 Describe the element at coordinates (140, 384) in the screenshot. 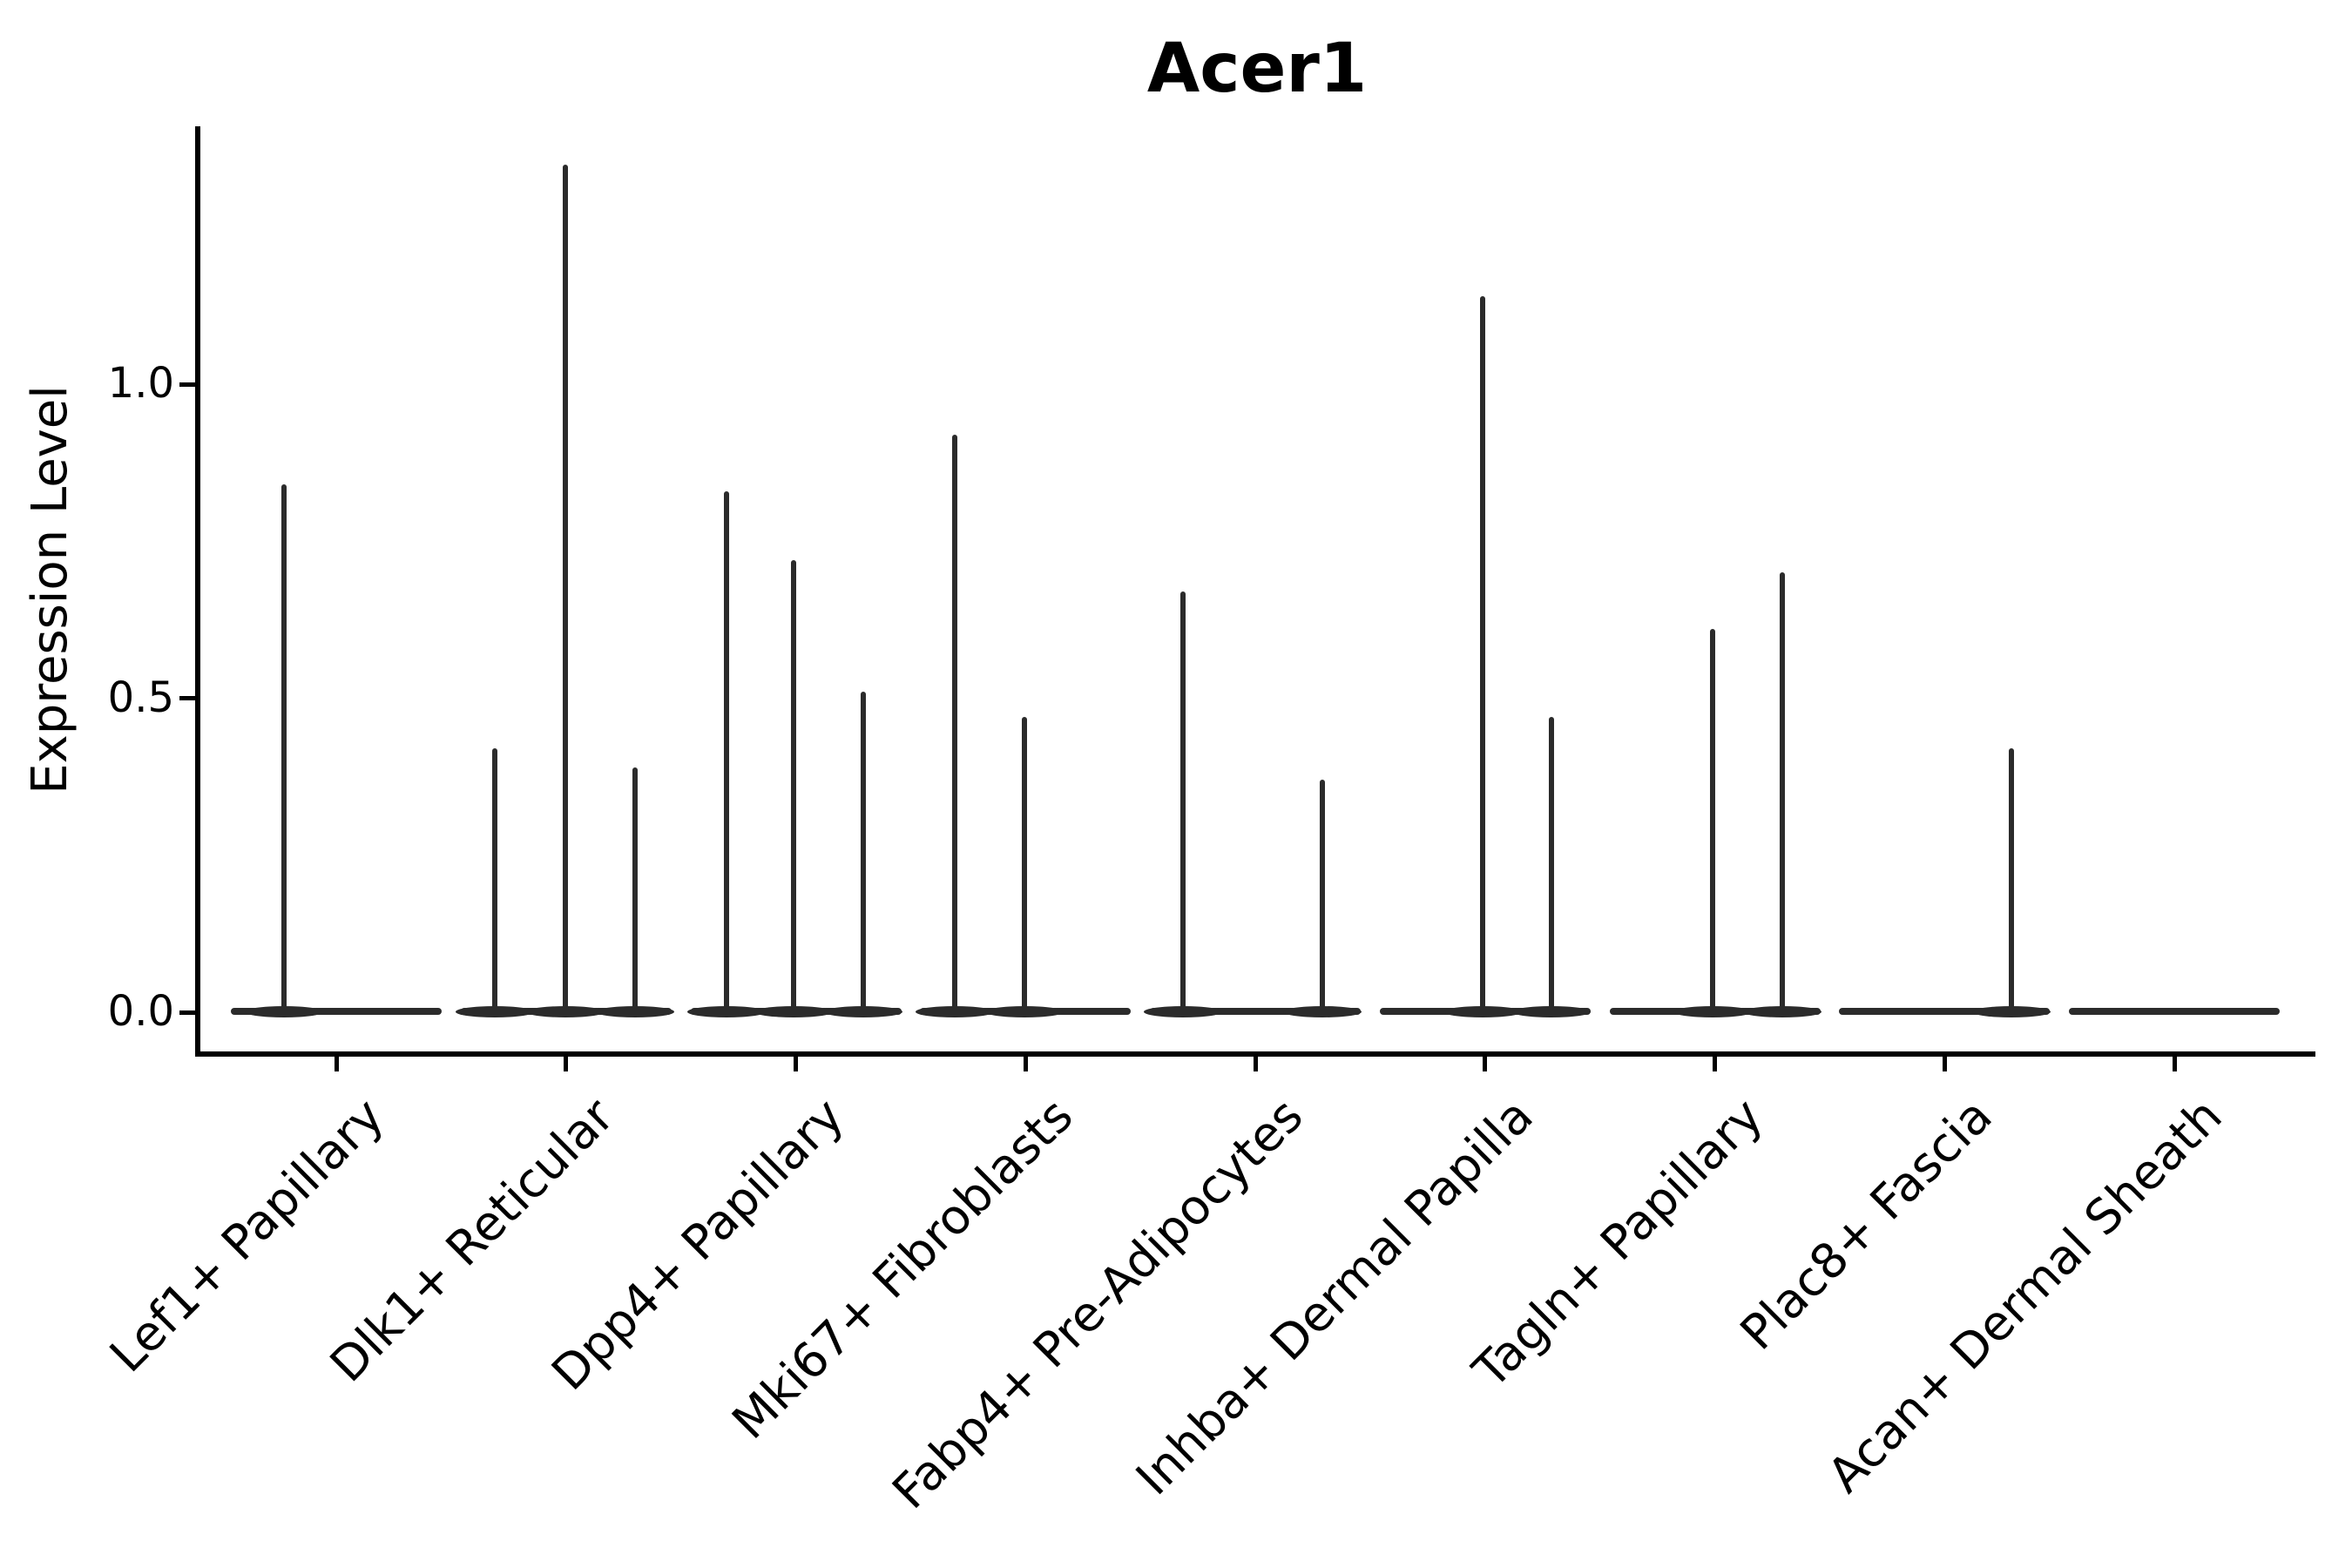

I see `y-tick-label: 1.0` at that location.